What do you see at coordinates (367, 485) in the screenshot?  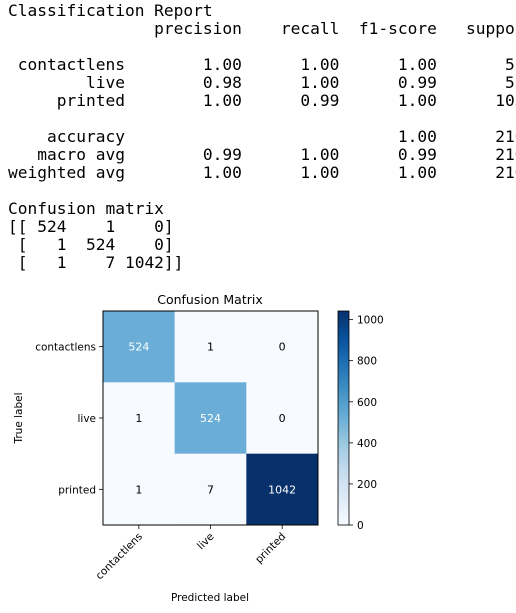 I see `colorbar-tick-label: 200` at bounding box center [367, 485].